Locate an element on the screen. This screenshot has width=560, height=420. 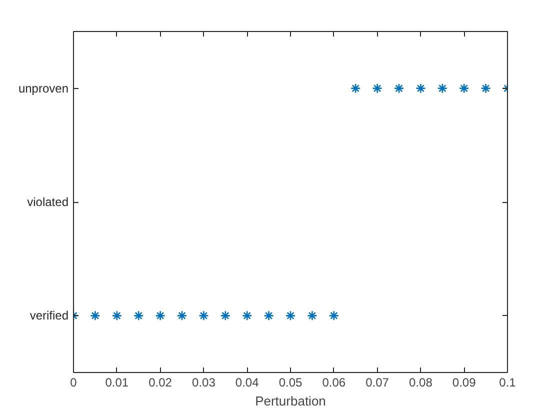
x-tick-label: 0.04 is located at coordinates (247, 383).